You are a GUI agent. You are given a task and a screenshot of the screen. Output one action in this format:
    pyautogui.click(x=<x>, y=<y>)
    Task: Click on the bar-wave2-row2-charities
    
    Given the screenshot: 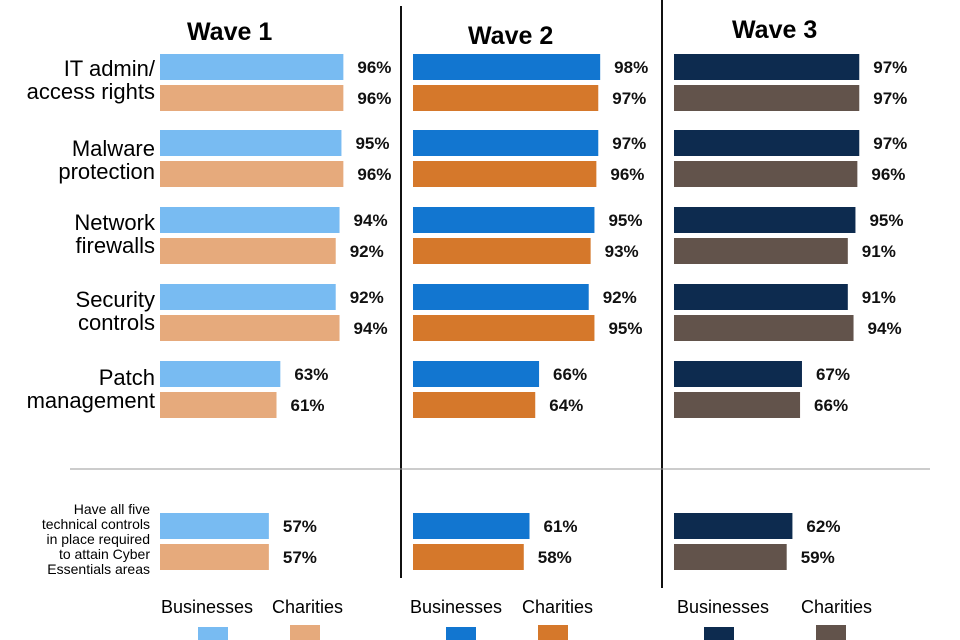 What is the action you would take?
    pyautogui.click(x=505, y=174)
    